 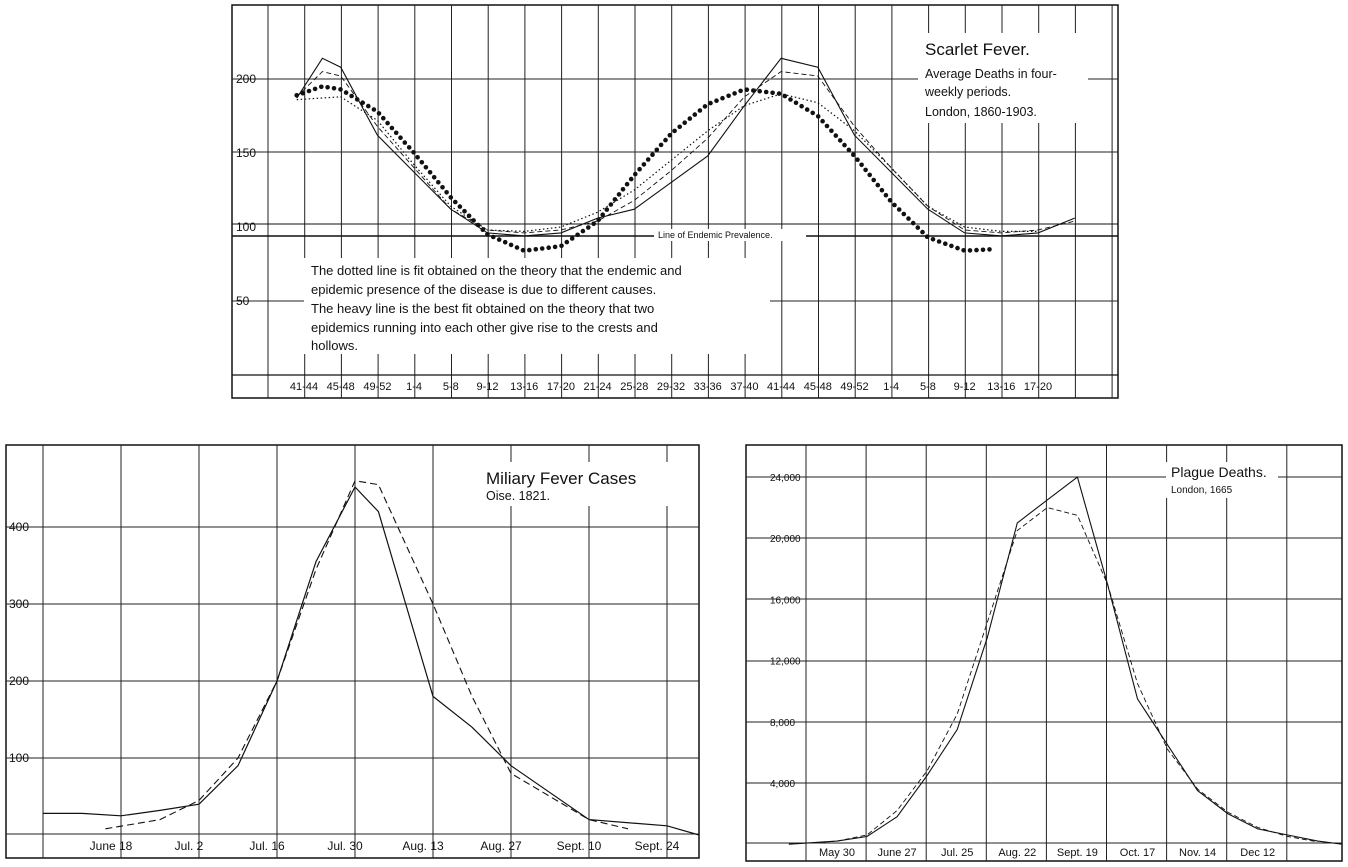 I want to click on sf-x-tick-label: 1-4, so click(x=891, y=387).